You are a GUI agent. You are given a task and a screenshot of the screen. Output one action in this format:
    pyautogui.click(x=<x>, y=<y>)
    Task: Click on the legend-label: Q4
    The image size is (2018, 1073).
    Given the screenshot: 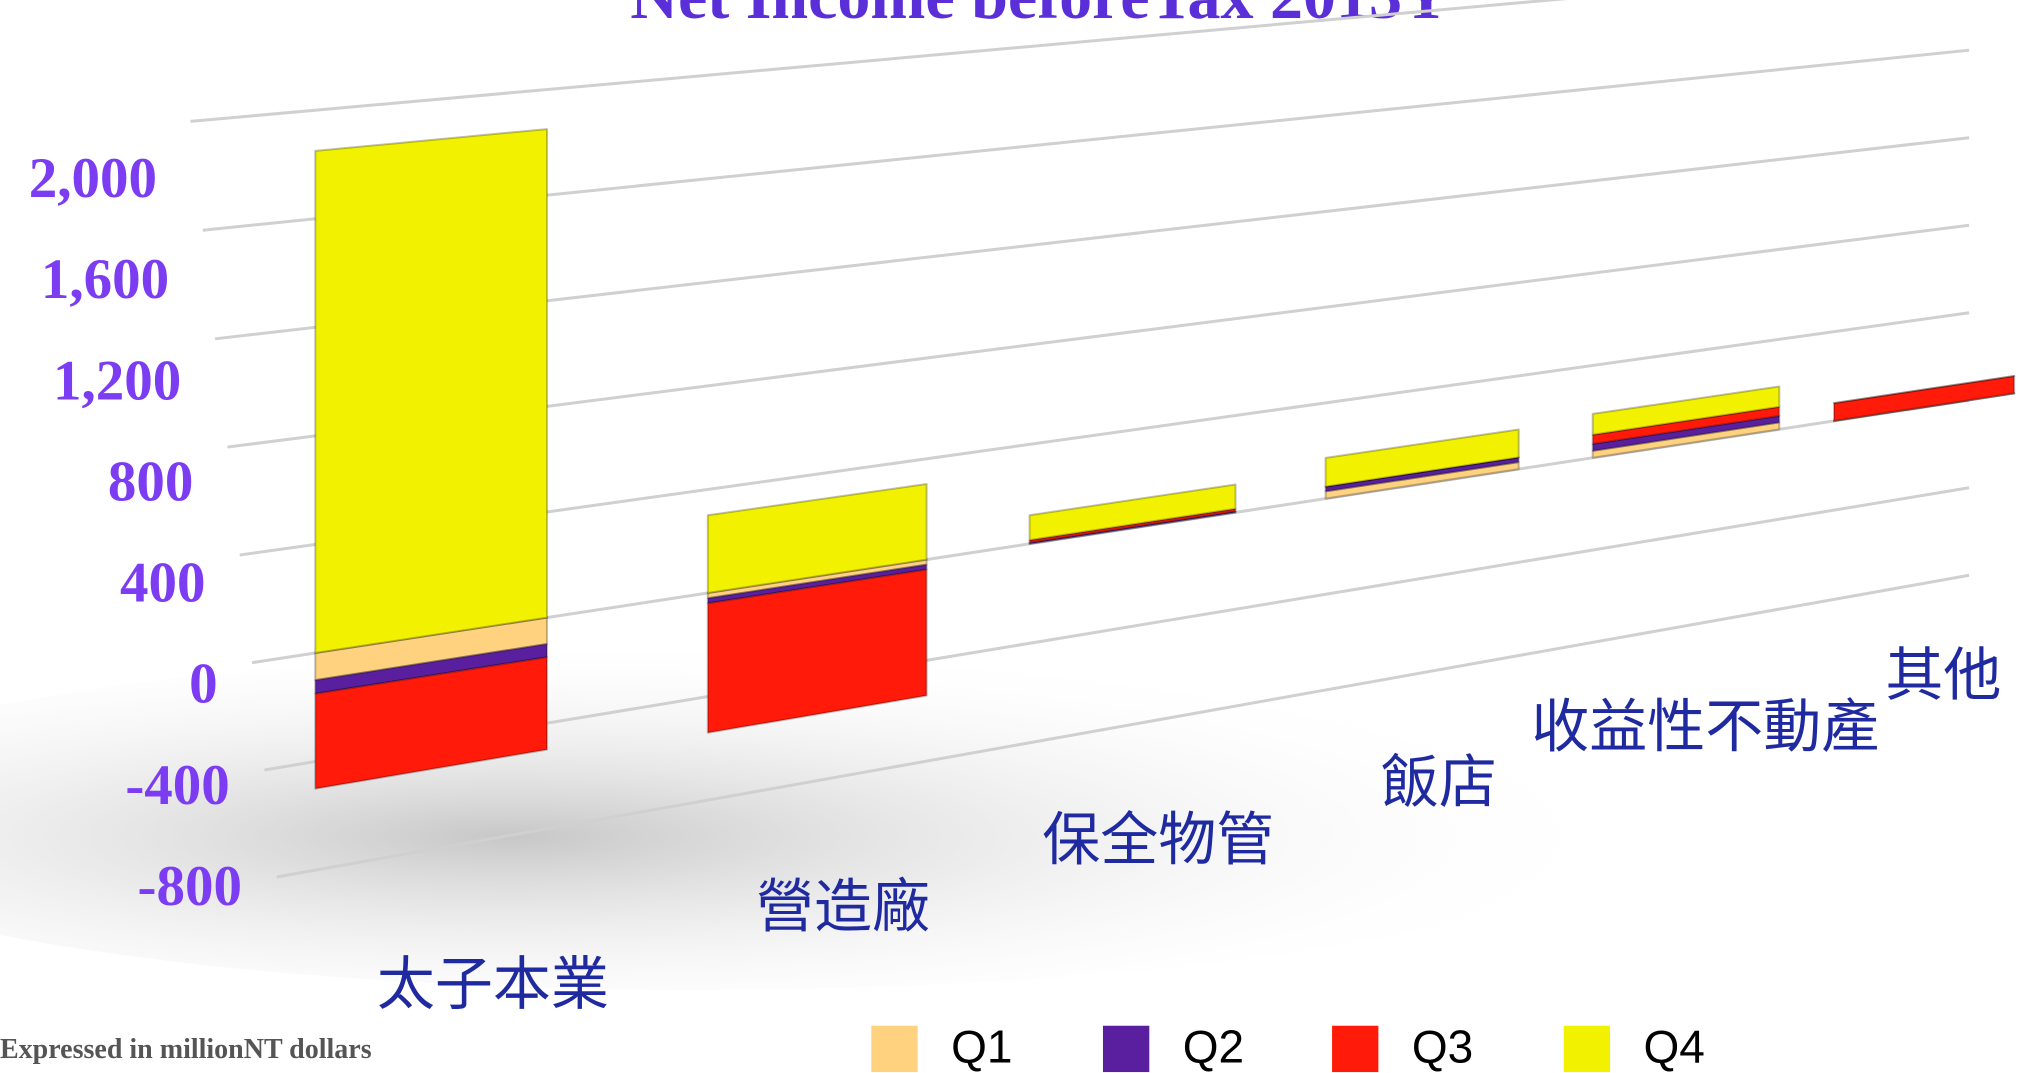 What is the action you would take?
    pyautogui.click(x=1673, y=1046)
    